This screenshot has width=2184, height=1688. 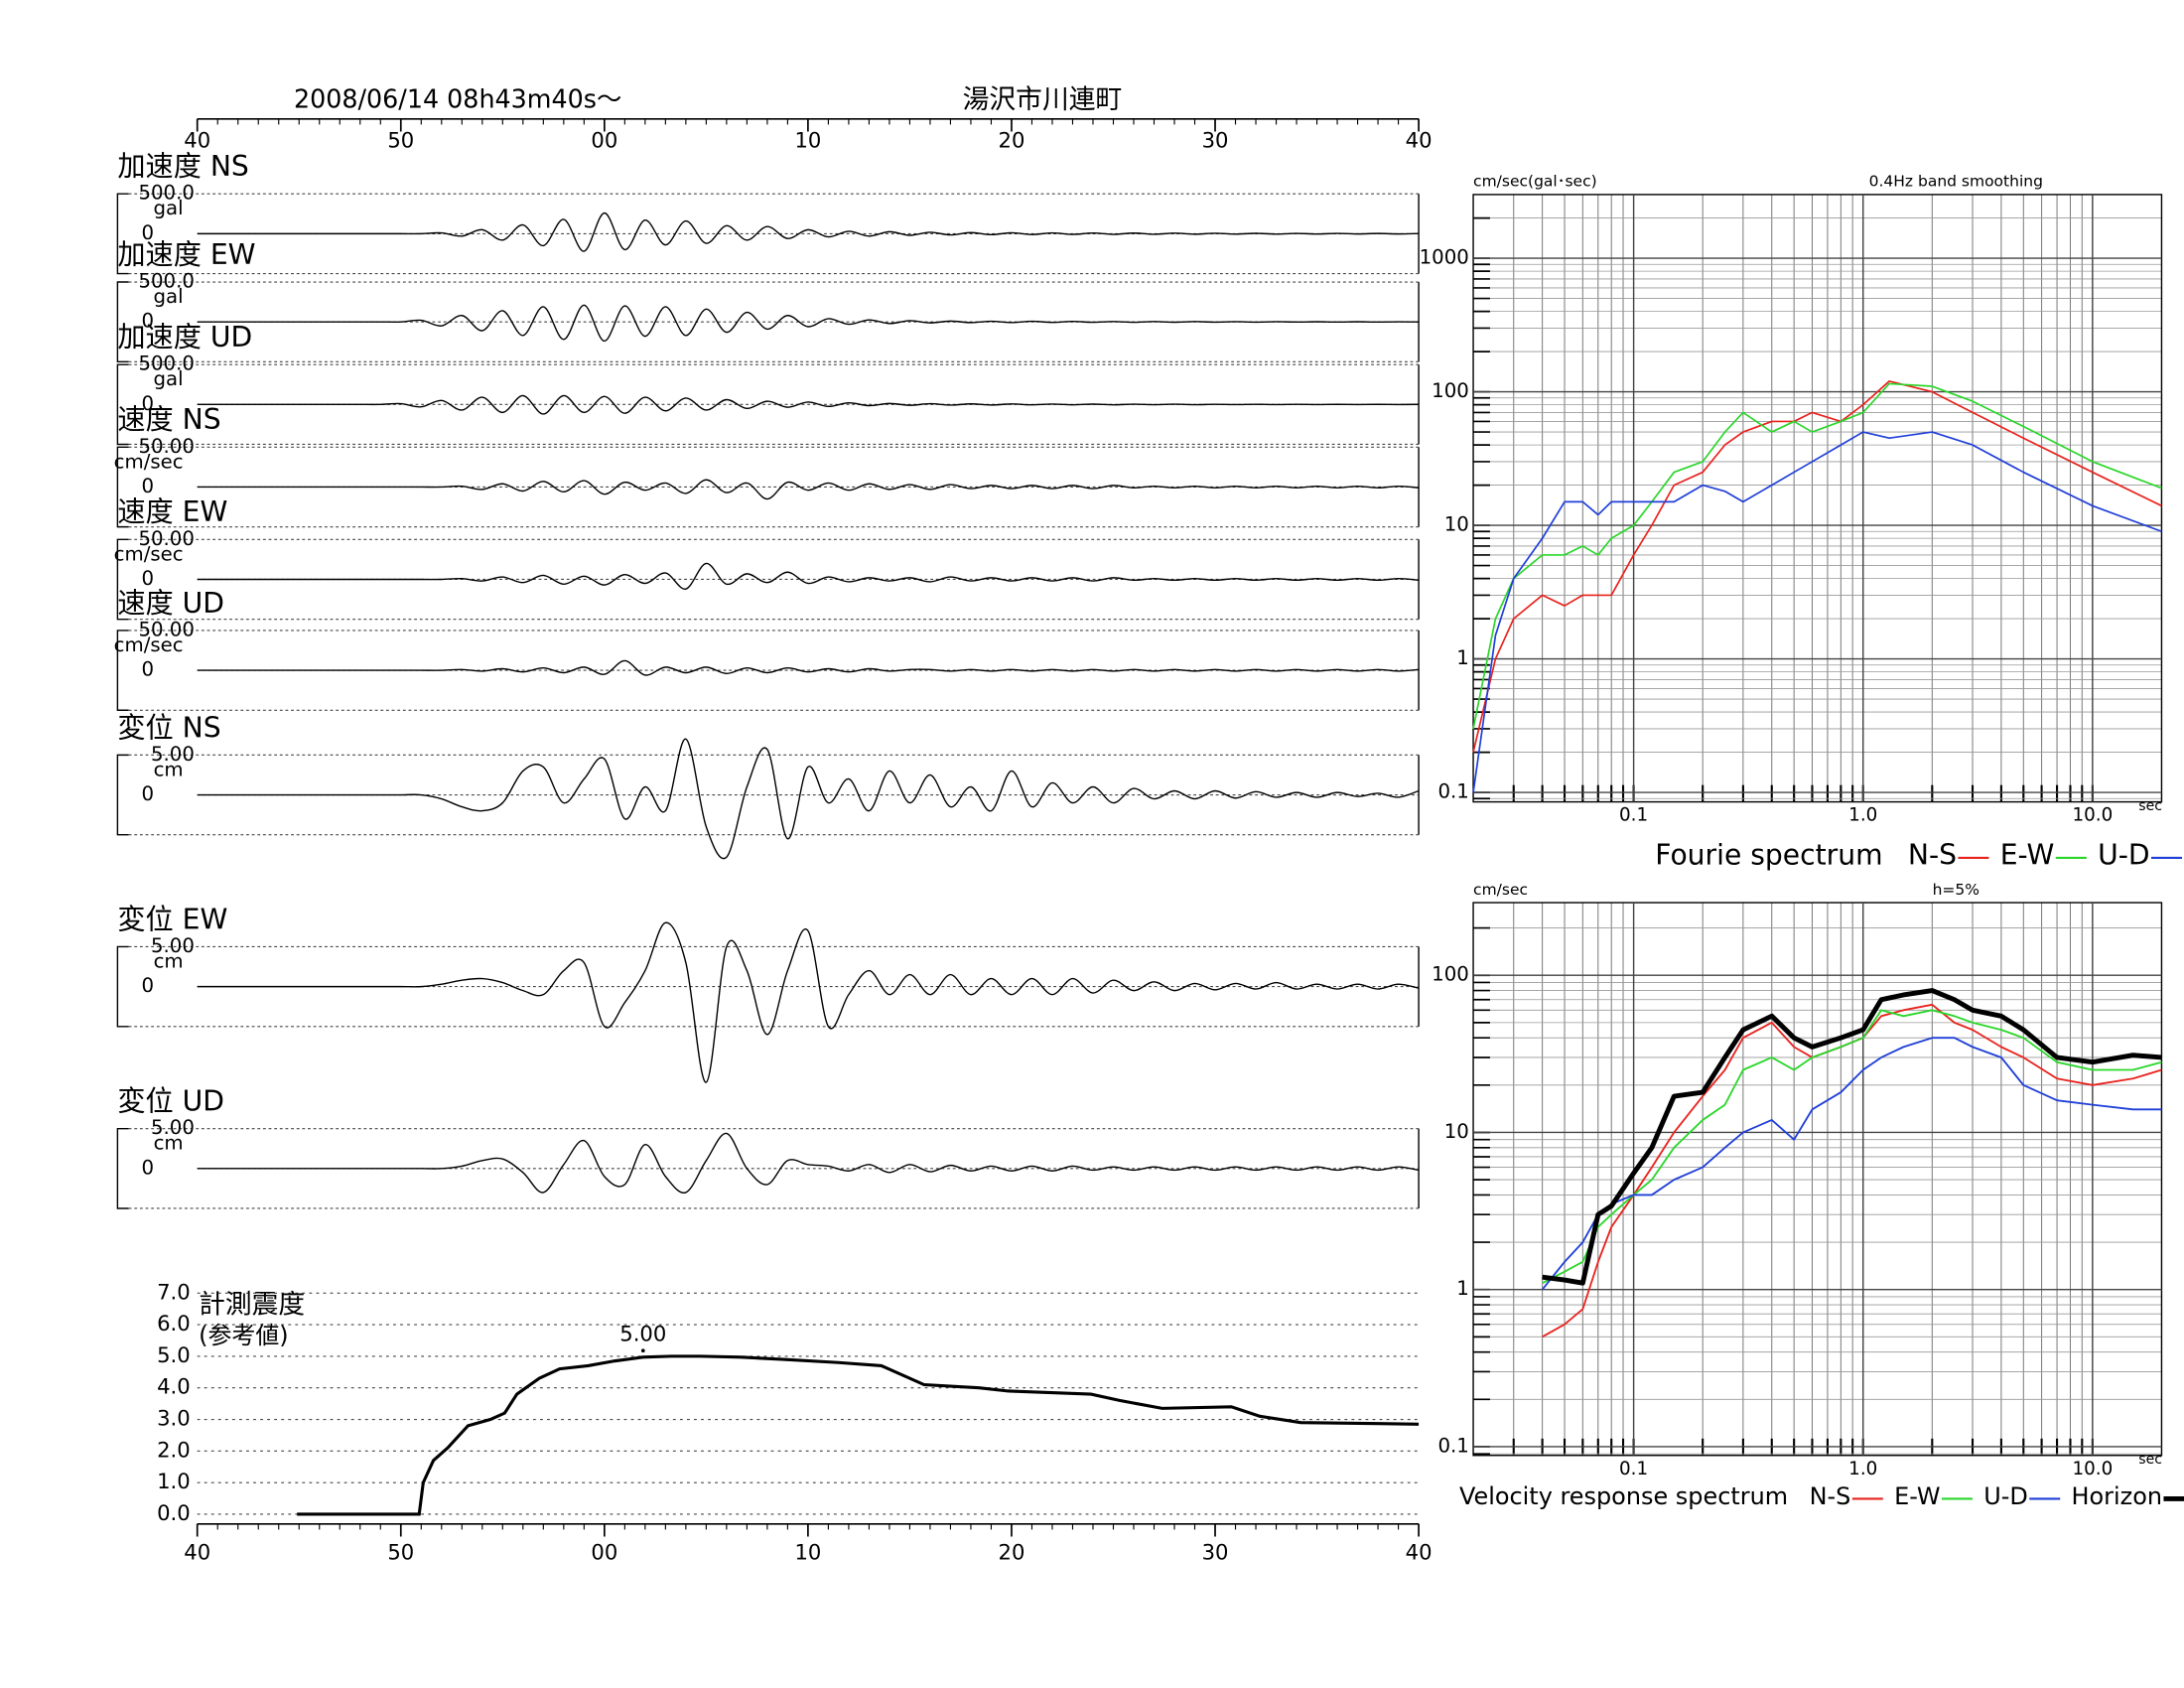 I want to click on panel-label: 変位 NS, so click(x=168, y=727).